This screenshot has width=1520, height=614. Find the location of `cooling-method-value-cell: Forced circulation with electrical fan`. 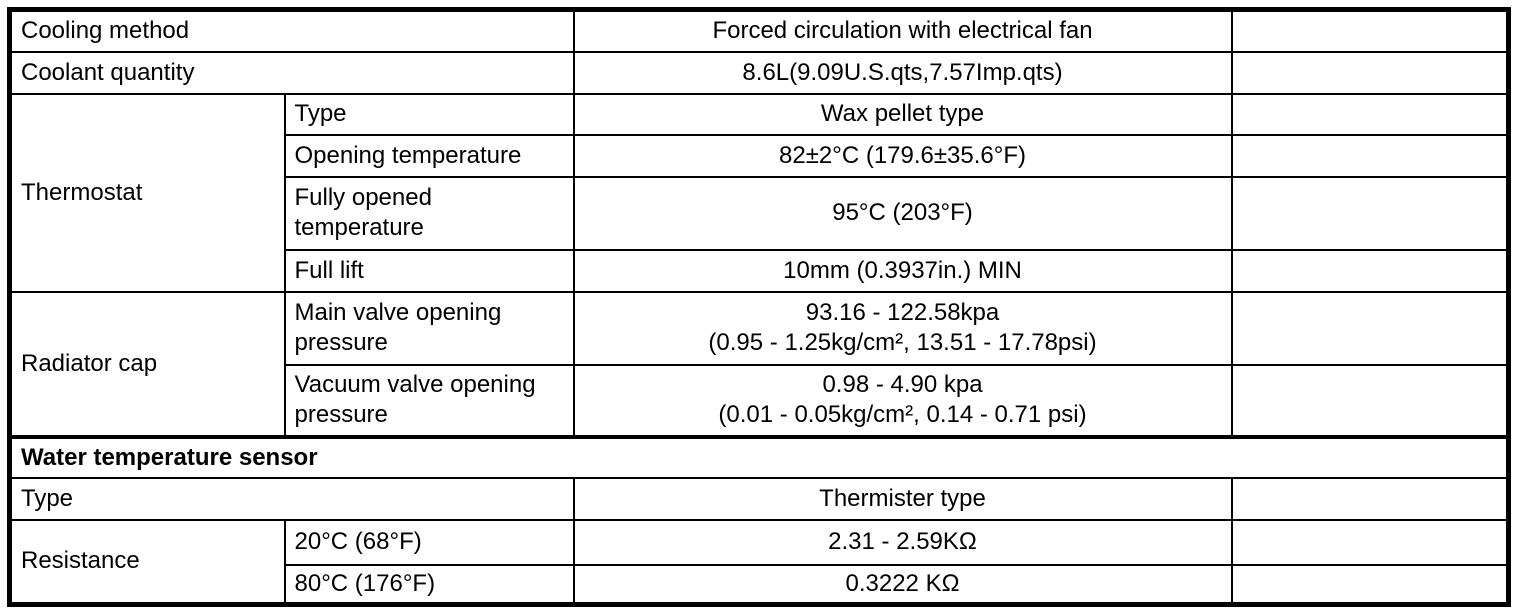

cooling-method-value-cell: Forced circulation with electrical fan is located at coordinates (902, 30).